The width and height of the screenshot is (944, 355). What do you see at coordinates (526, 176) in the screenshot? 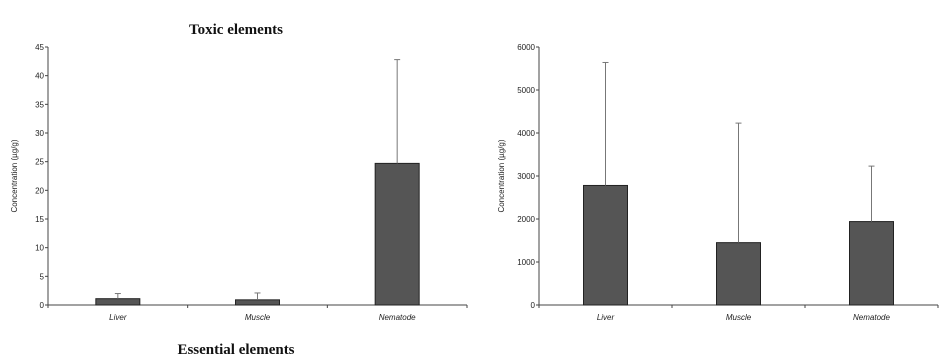
I see `y-tick-label: 3000` at bounding box center [526, 176].